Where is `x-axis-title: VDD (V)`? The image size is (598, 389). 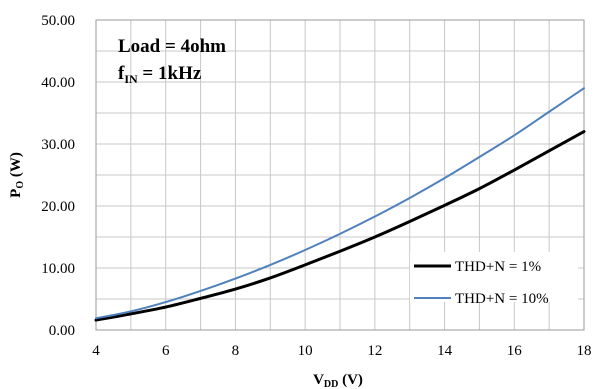
x-axis-title: VDD (V) is located at coordinates (338, 380).